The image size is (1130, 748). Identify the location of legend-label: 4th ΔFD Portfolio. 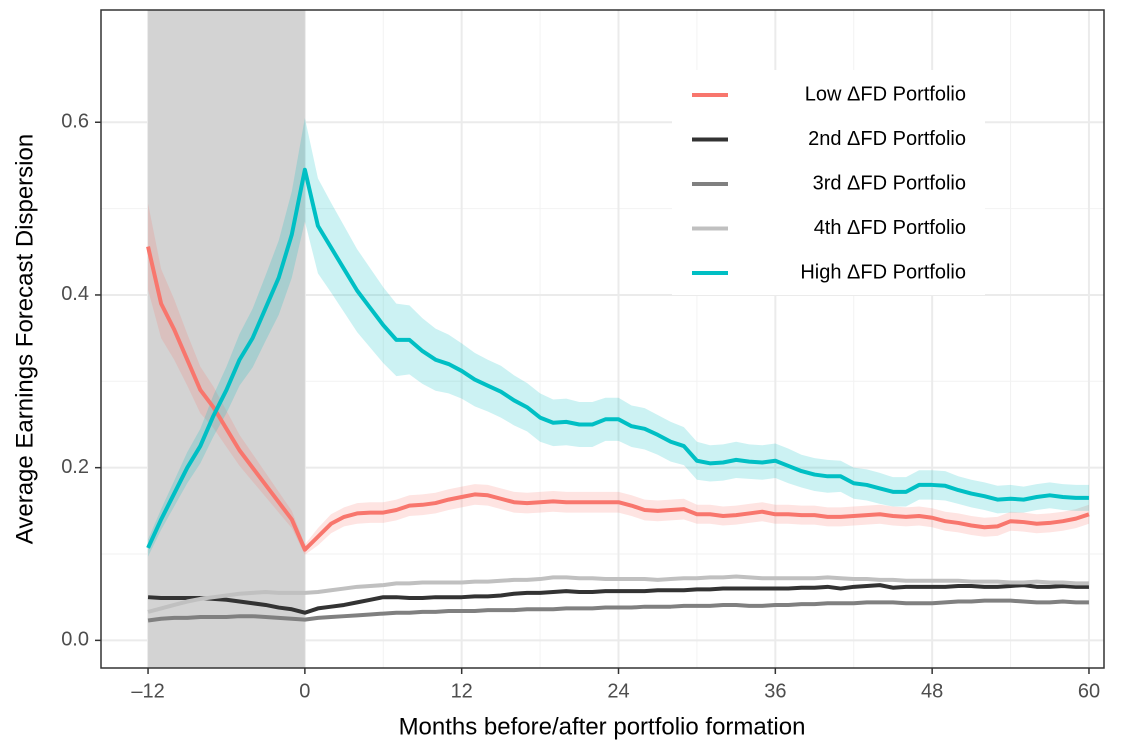
(890, 228).